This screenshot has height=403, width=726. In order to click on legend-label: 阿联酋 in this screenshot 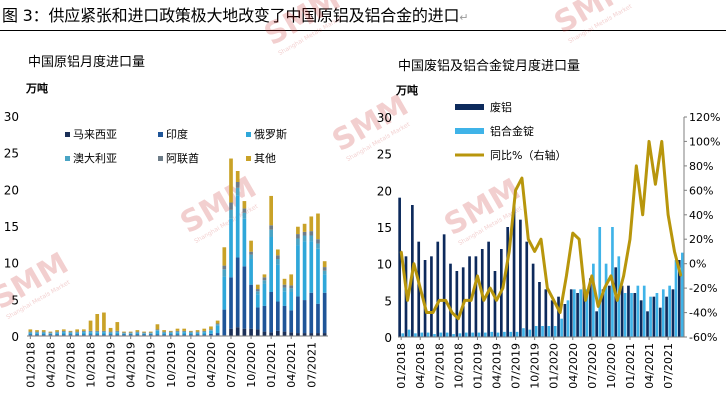, I will do `click(182, 158)`.